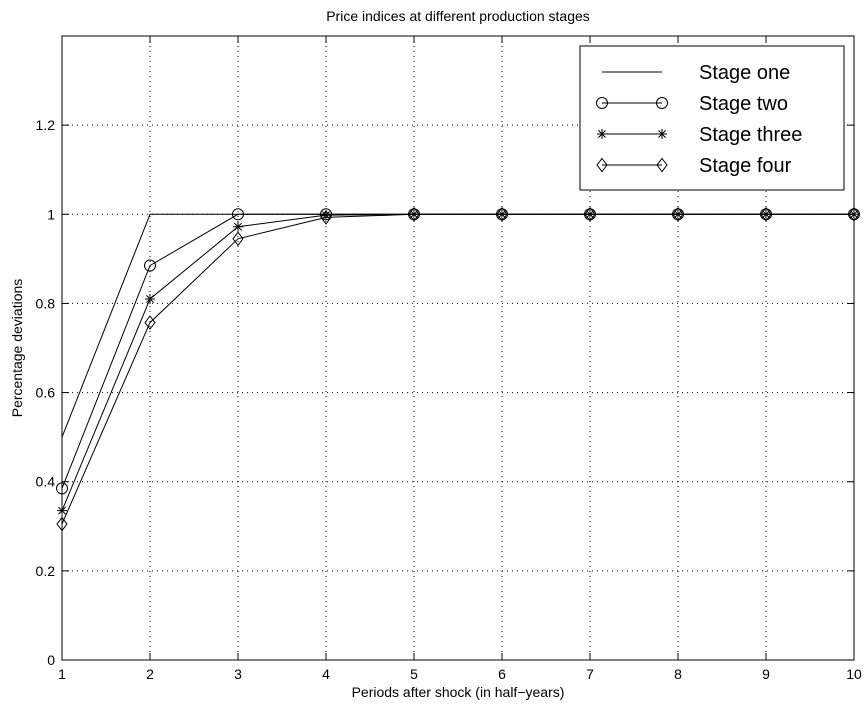  What do you see at coordinates (750, 135) in the screenshot?
I see `legend-label: Stage three` at bounding box center [750, 135].